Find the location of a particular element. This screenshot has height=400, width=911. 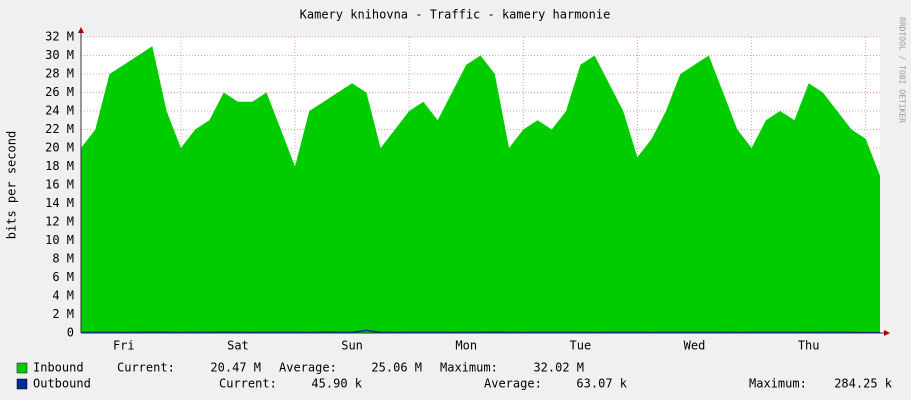

x-tick-label: Wed is located at coordinates (695, 346).